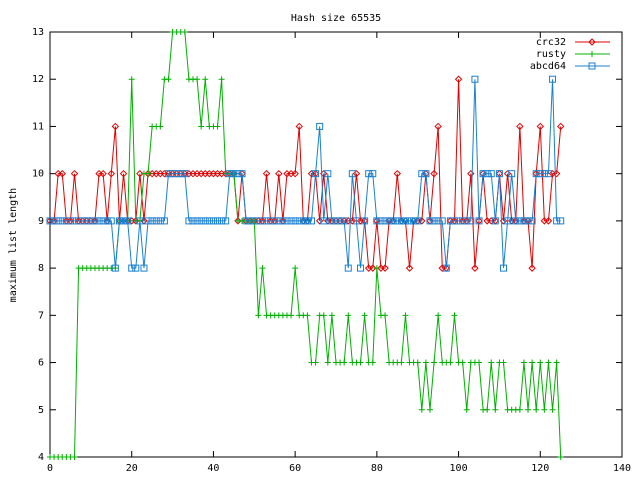 This screenshot has height=480, width=640. Describe the element at coordinates (38, 79) in the screenshot. I see `y-tick-label: 12` at that location.